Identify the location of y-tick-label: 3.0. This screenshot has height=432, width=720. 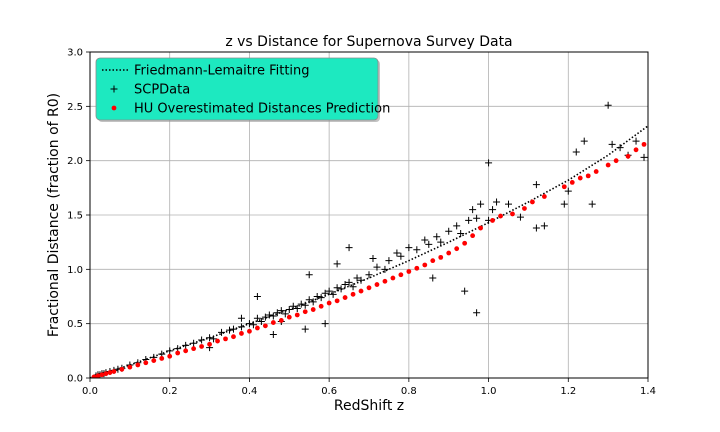
(75, 53).